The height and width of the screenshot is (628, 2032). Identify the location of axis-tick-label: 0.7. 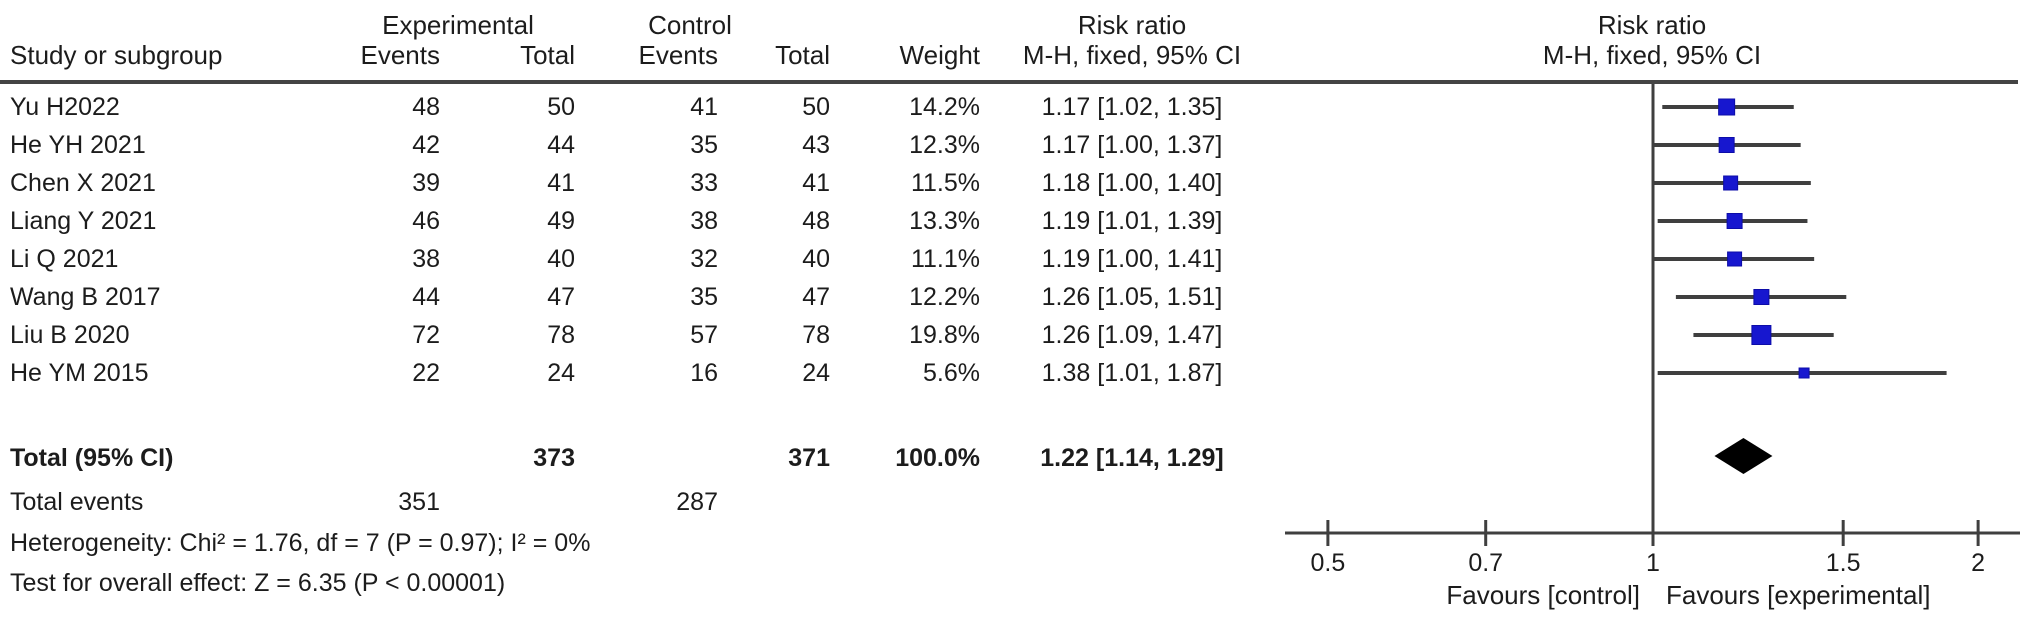
(1486, 563).